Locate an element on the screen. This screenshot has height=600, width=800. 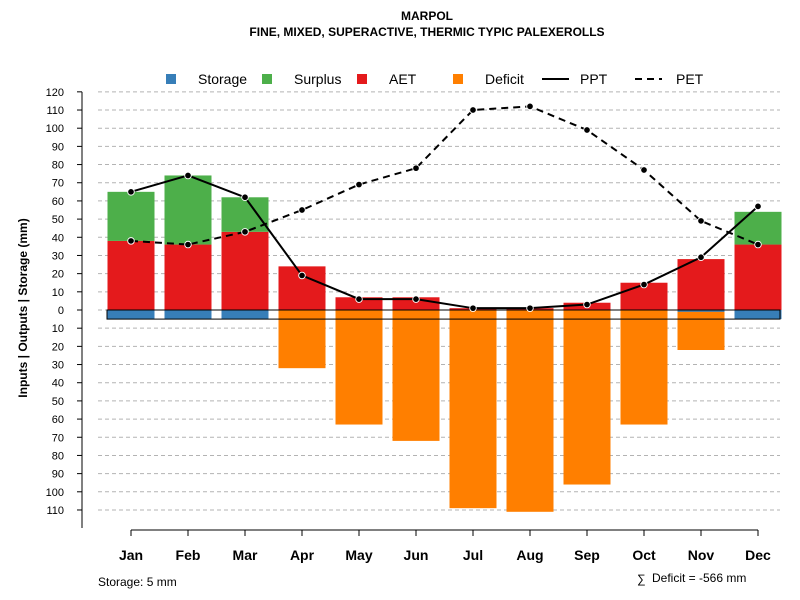
legend-label-storage: Storage is located at coordinates (222, 79).